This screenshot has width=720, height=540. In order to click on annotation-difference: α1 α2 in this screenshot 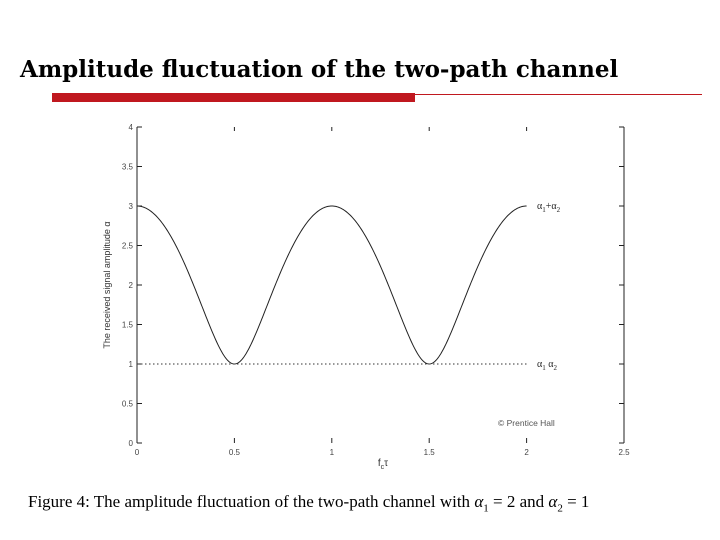, I will do `click(547, 365)`.